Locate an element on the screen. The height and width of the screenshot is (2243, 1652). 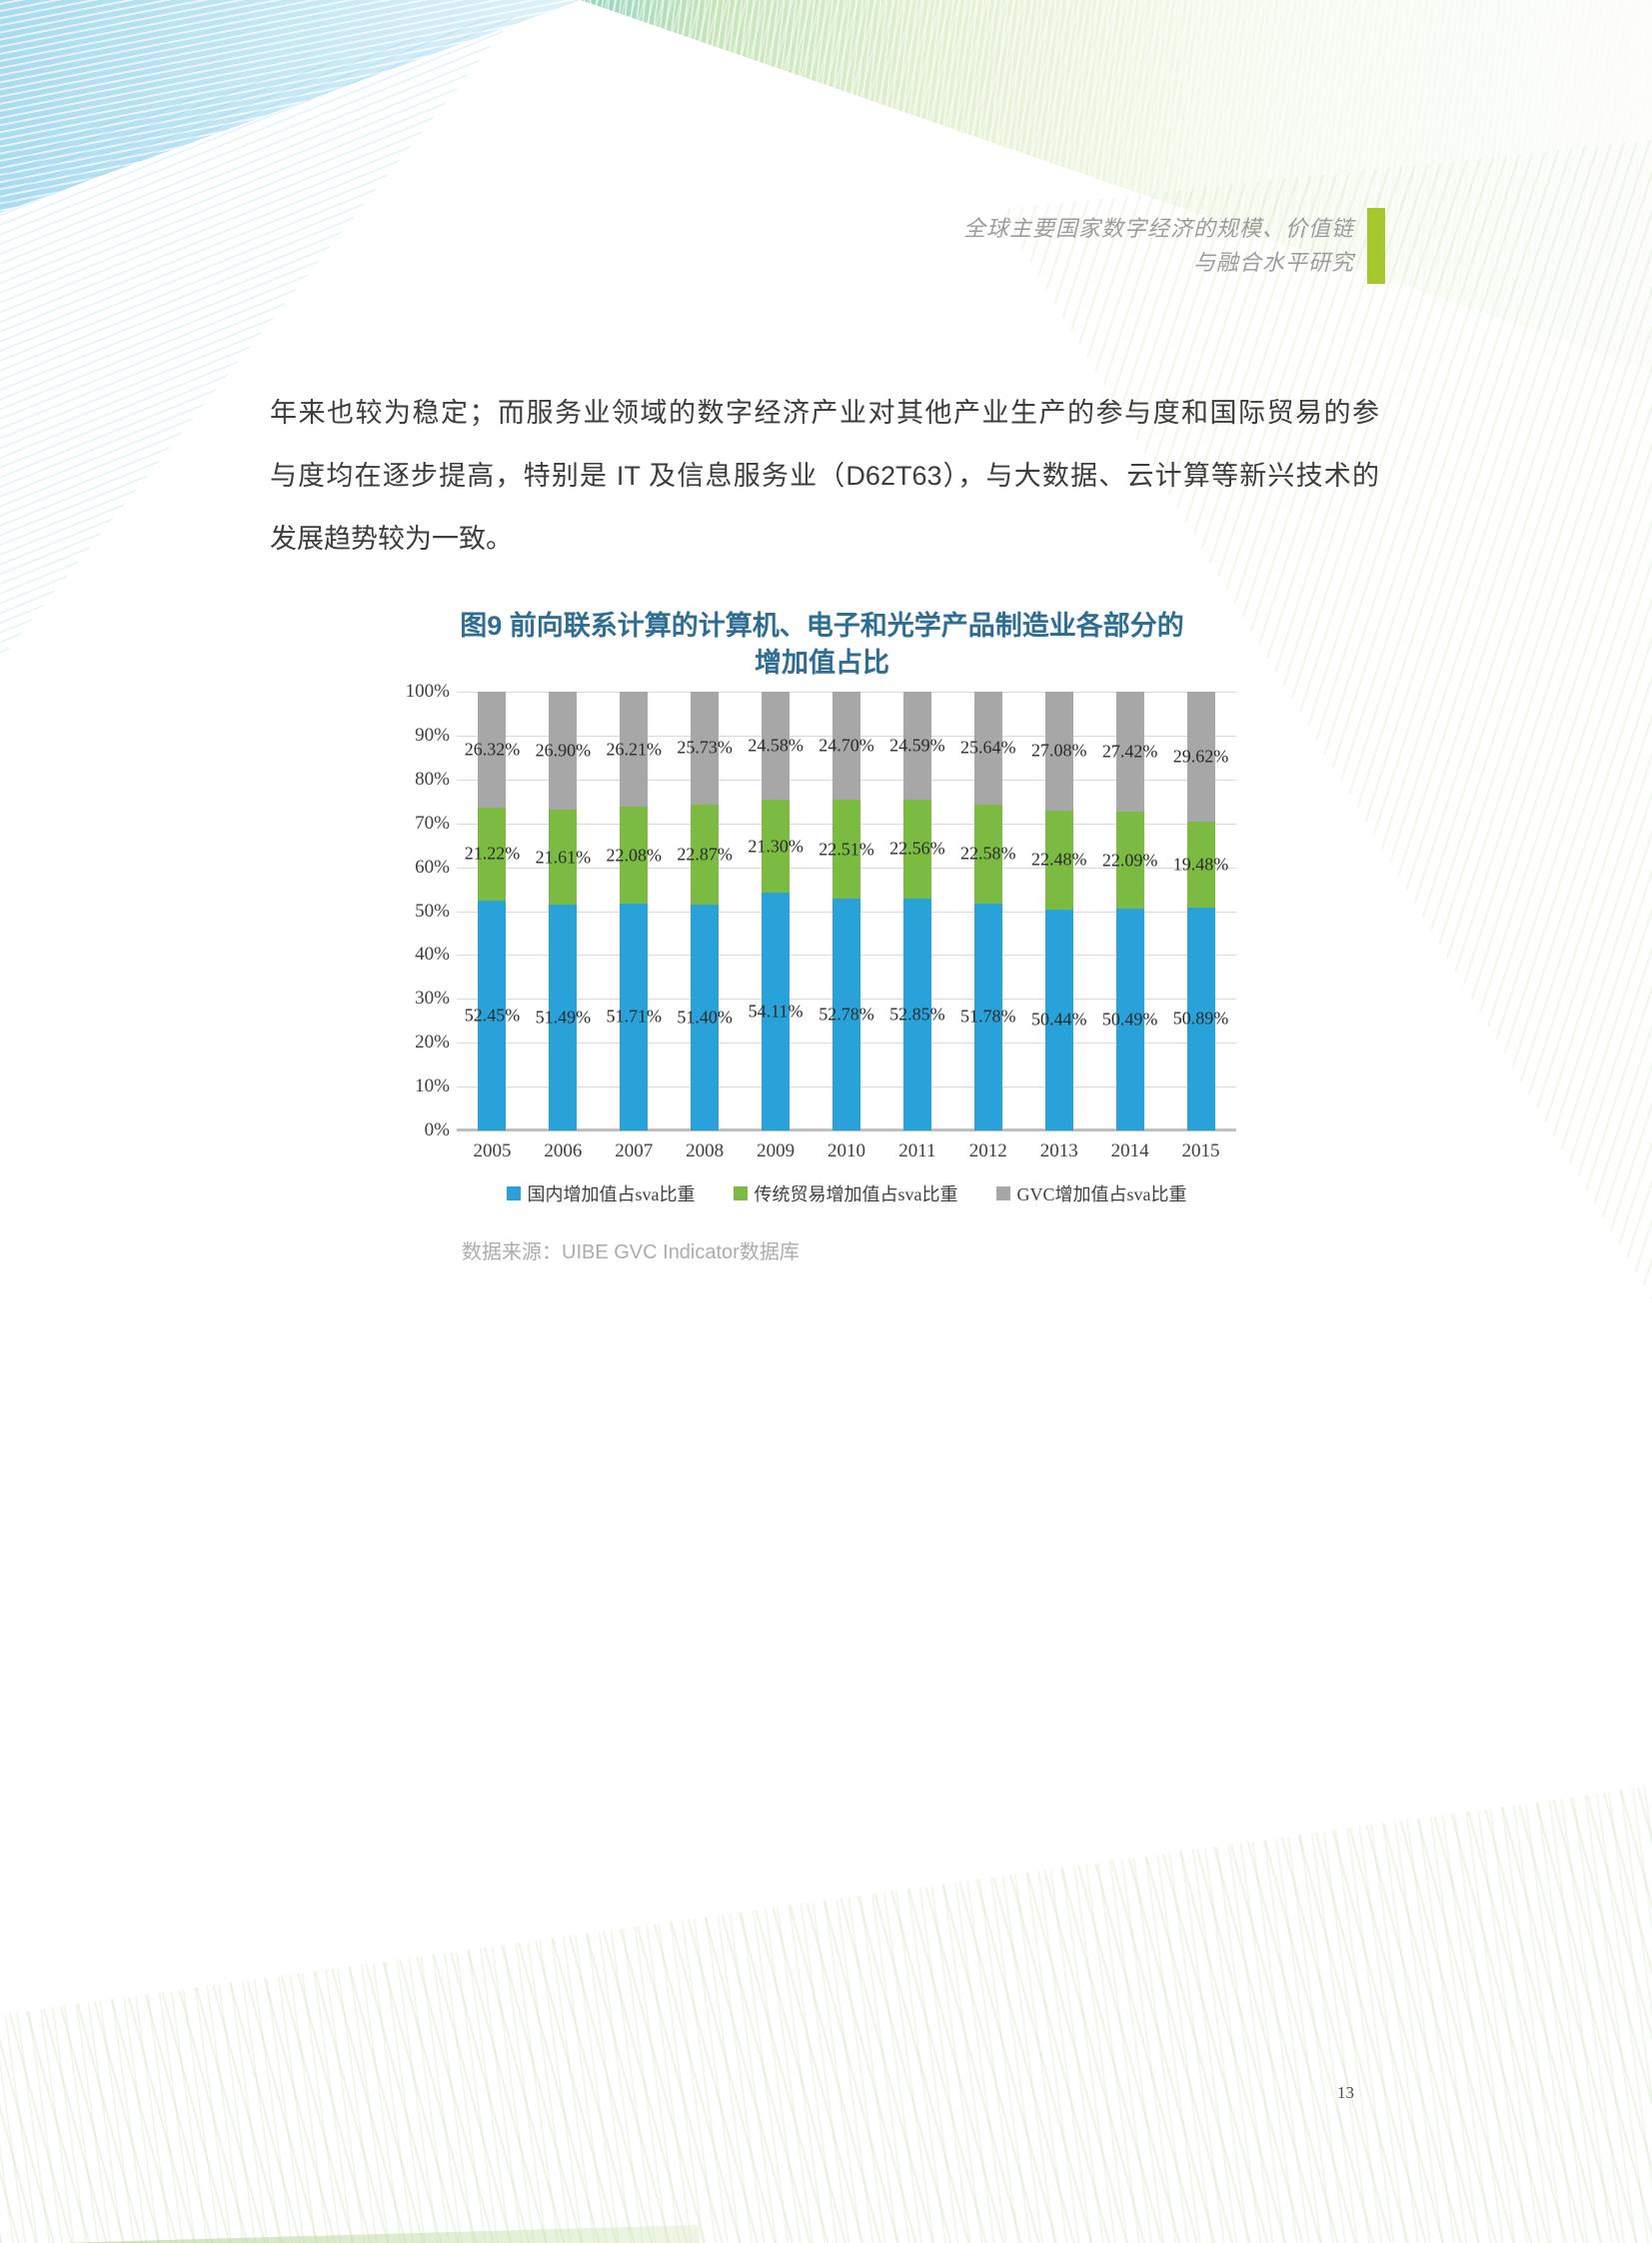
chart-legend: 国内增加值占sva比重 传统贸易增加值占sva比重 GVC增加值占sva比重 is located at coordinates (846, 1193).